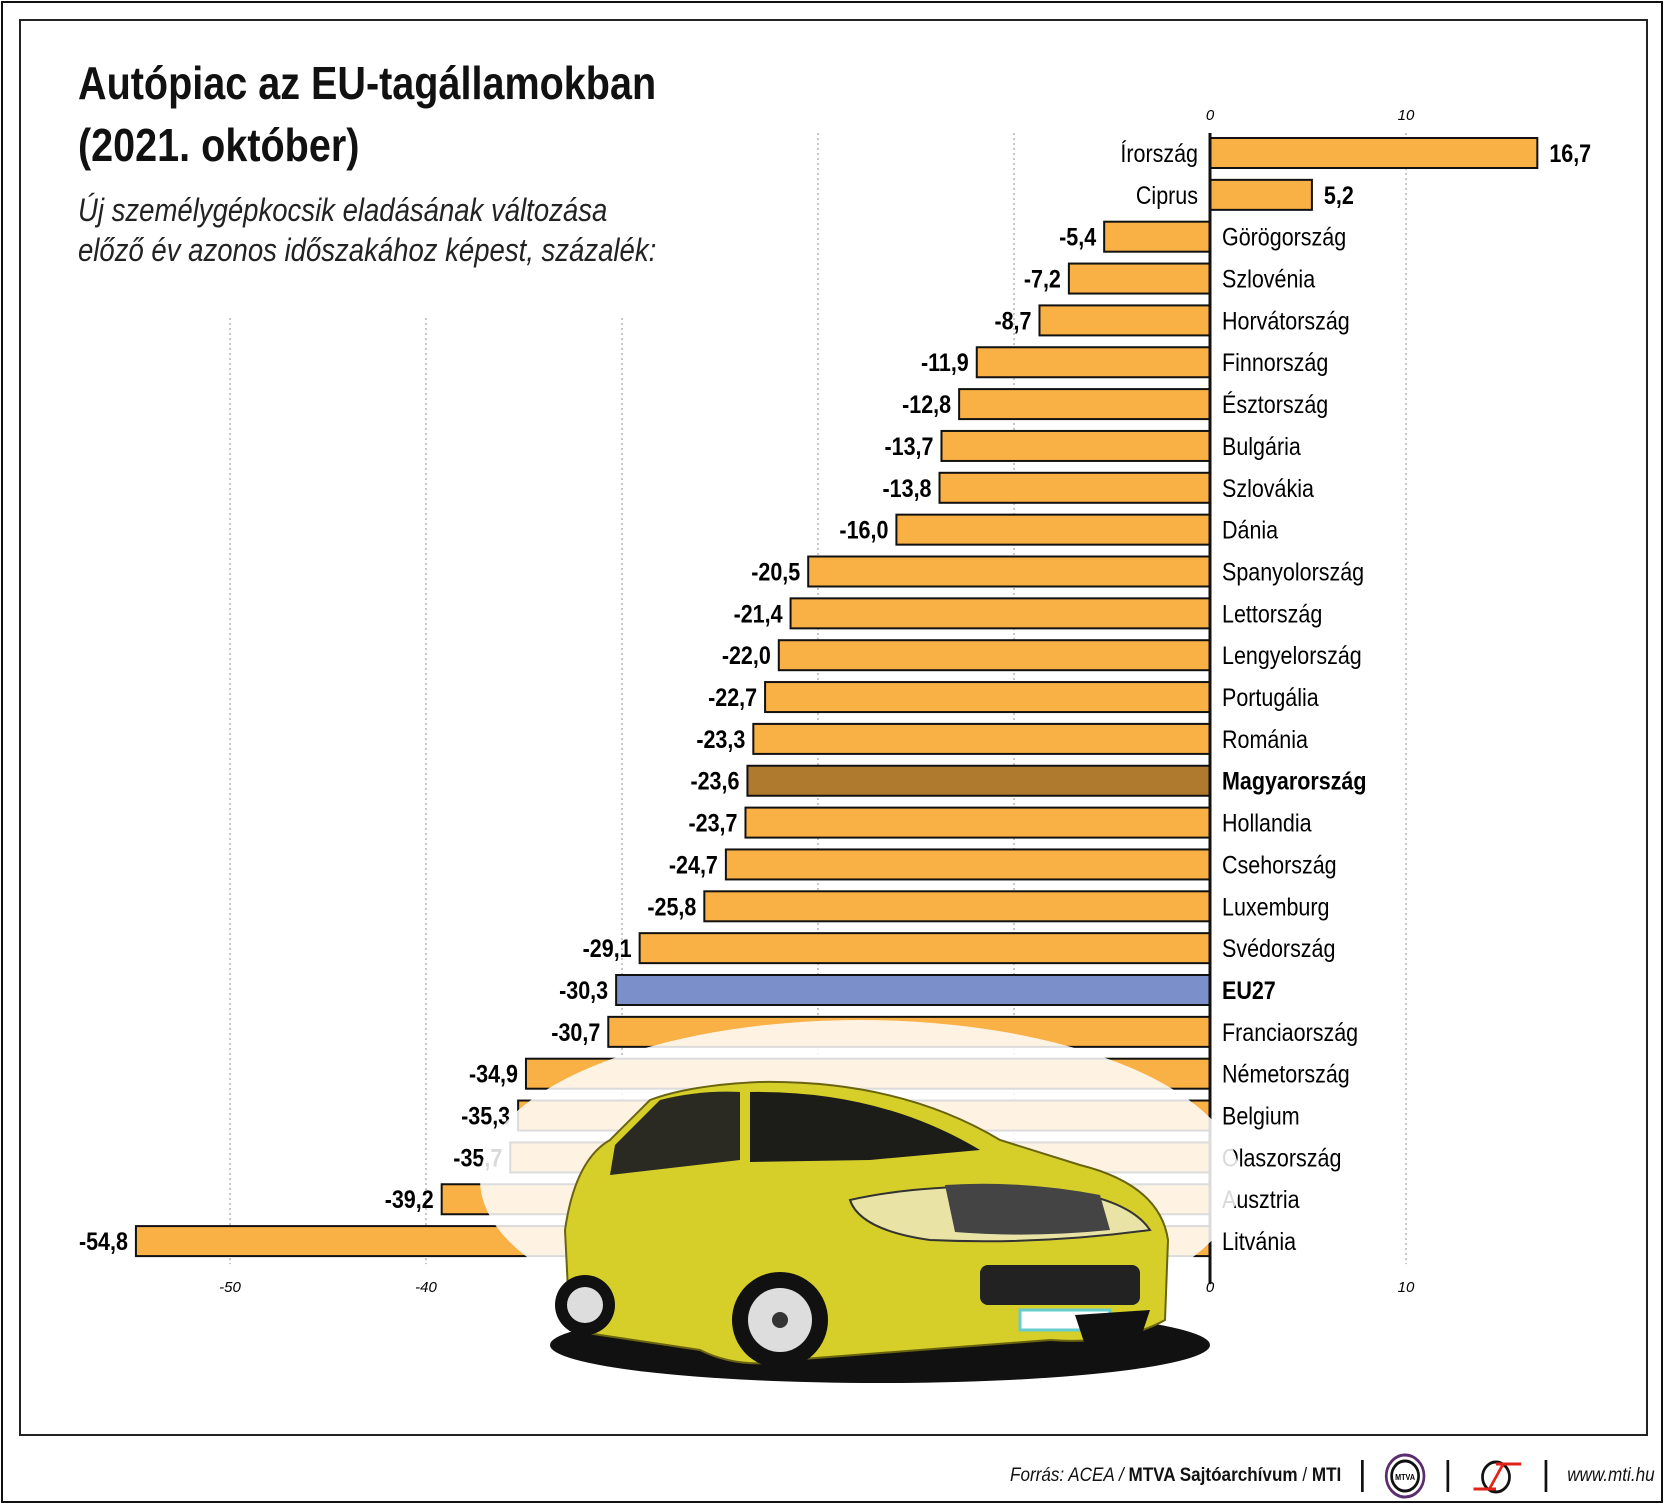 This screenshot has height=1504, width=1664. What do you see at coordinates (367, 83) in the screenshot?
I see `title-line-1: Autópiac az EU-tagállamokban` at bounding box center [367, 83].